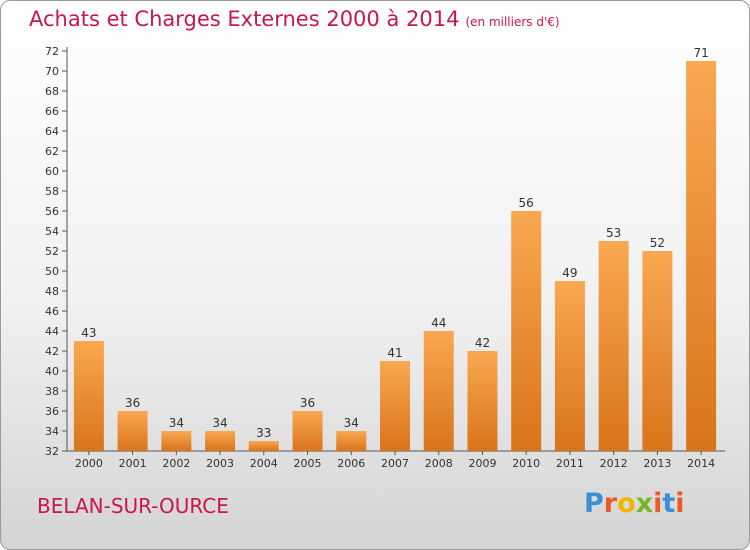 The width and height of the screenshot is (750, 550). What do you see at coordinates (613, 346) in the screenshot?
I see `bar-2012` at bounding box center [613, 346].